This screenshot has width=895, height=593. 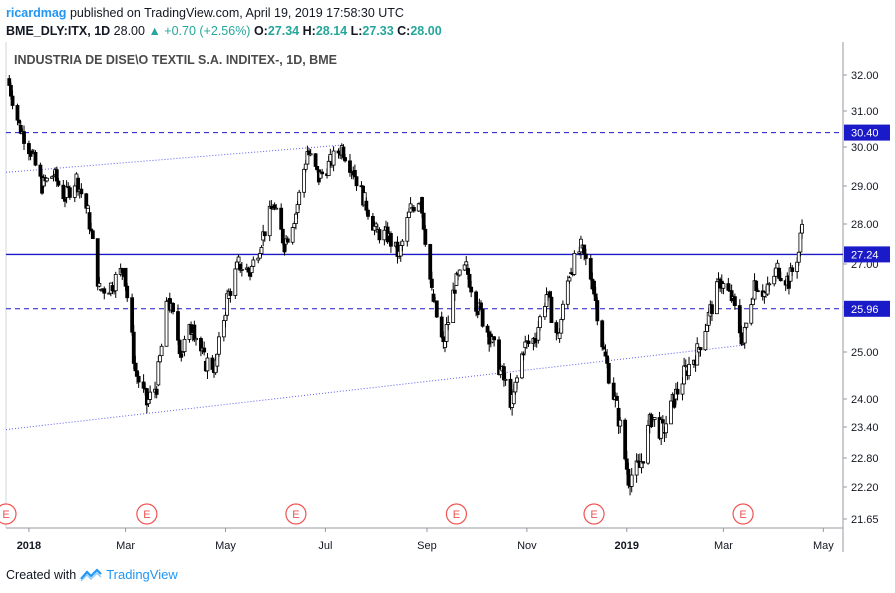 What do you see at coordinates (865, 520) in the screenshot?
I see `y-tick-label: 21.65` at bounding box center [865, 520].